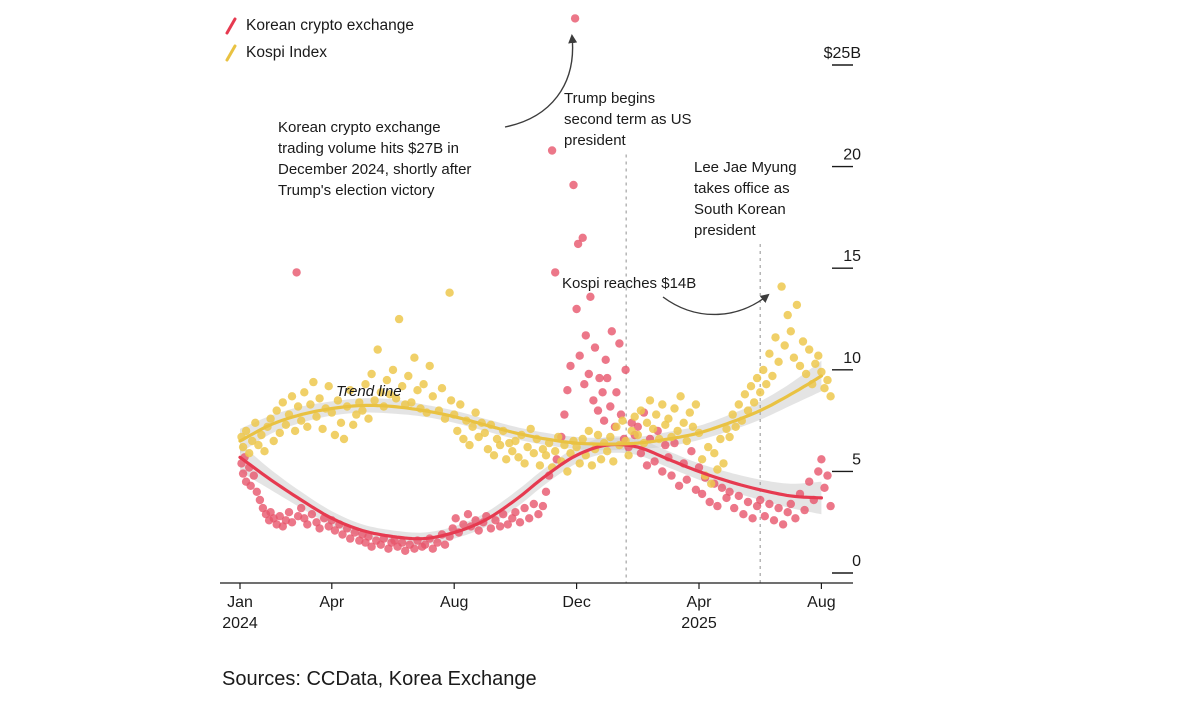 This screenshot has height=716, width=1204. I want to click on trend-line-label: Trend line, so click(369, 391).